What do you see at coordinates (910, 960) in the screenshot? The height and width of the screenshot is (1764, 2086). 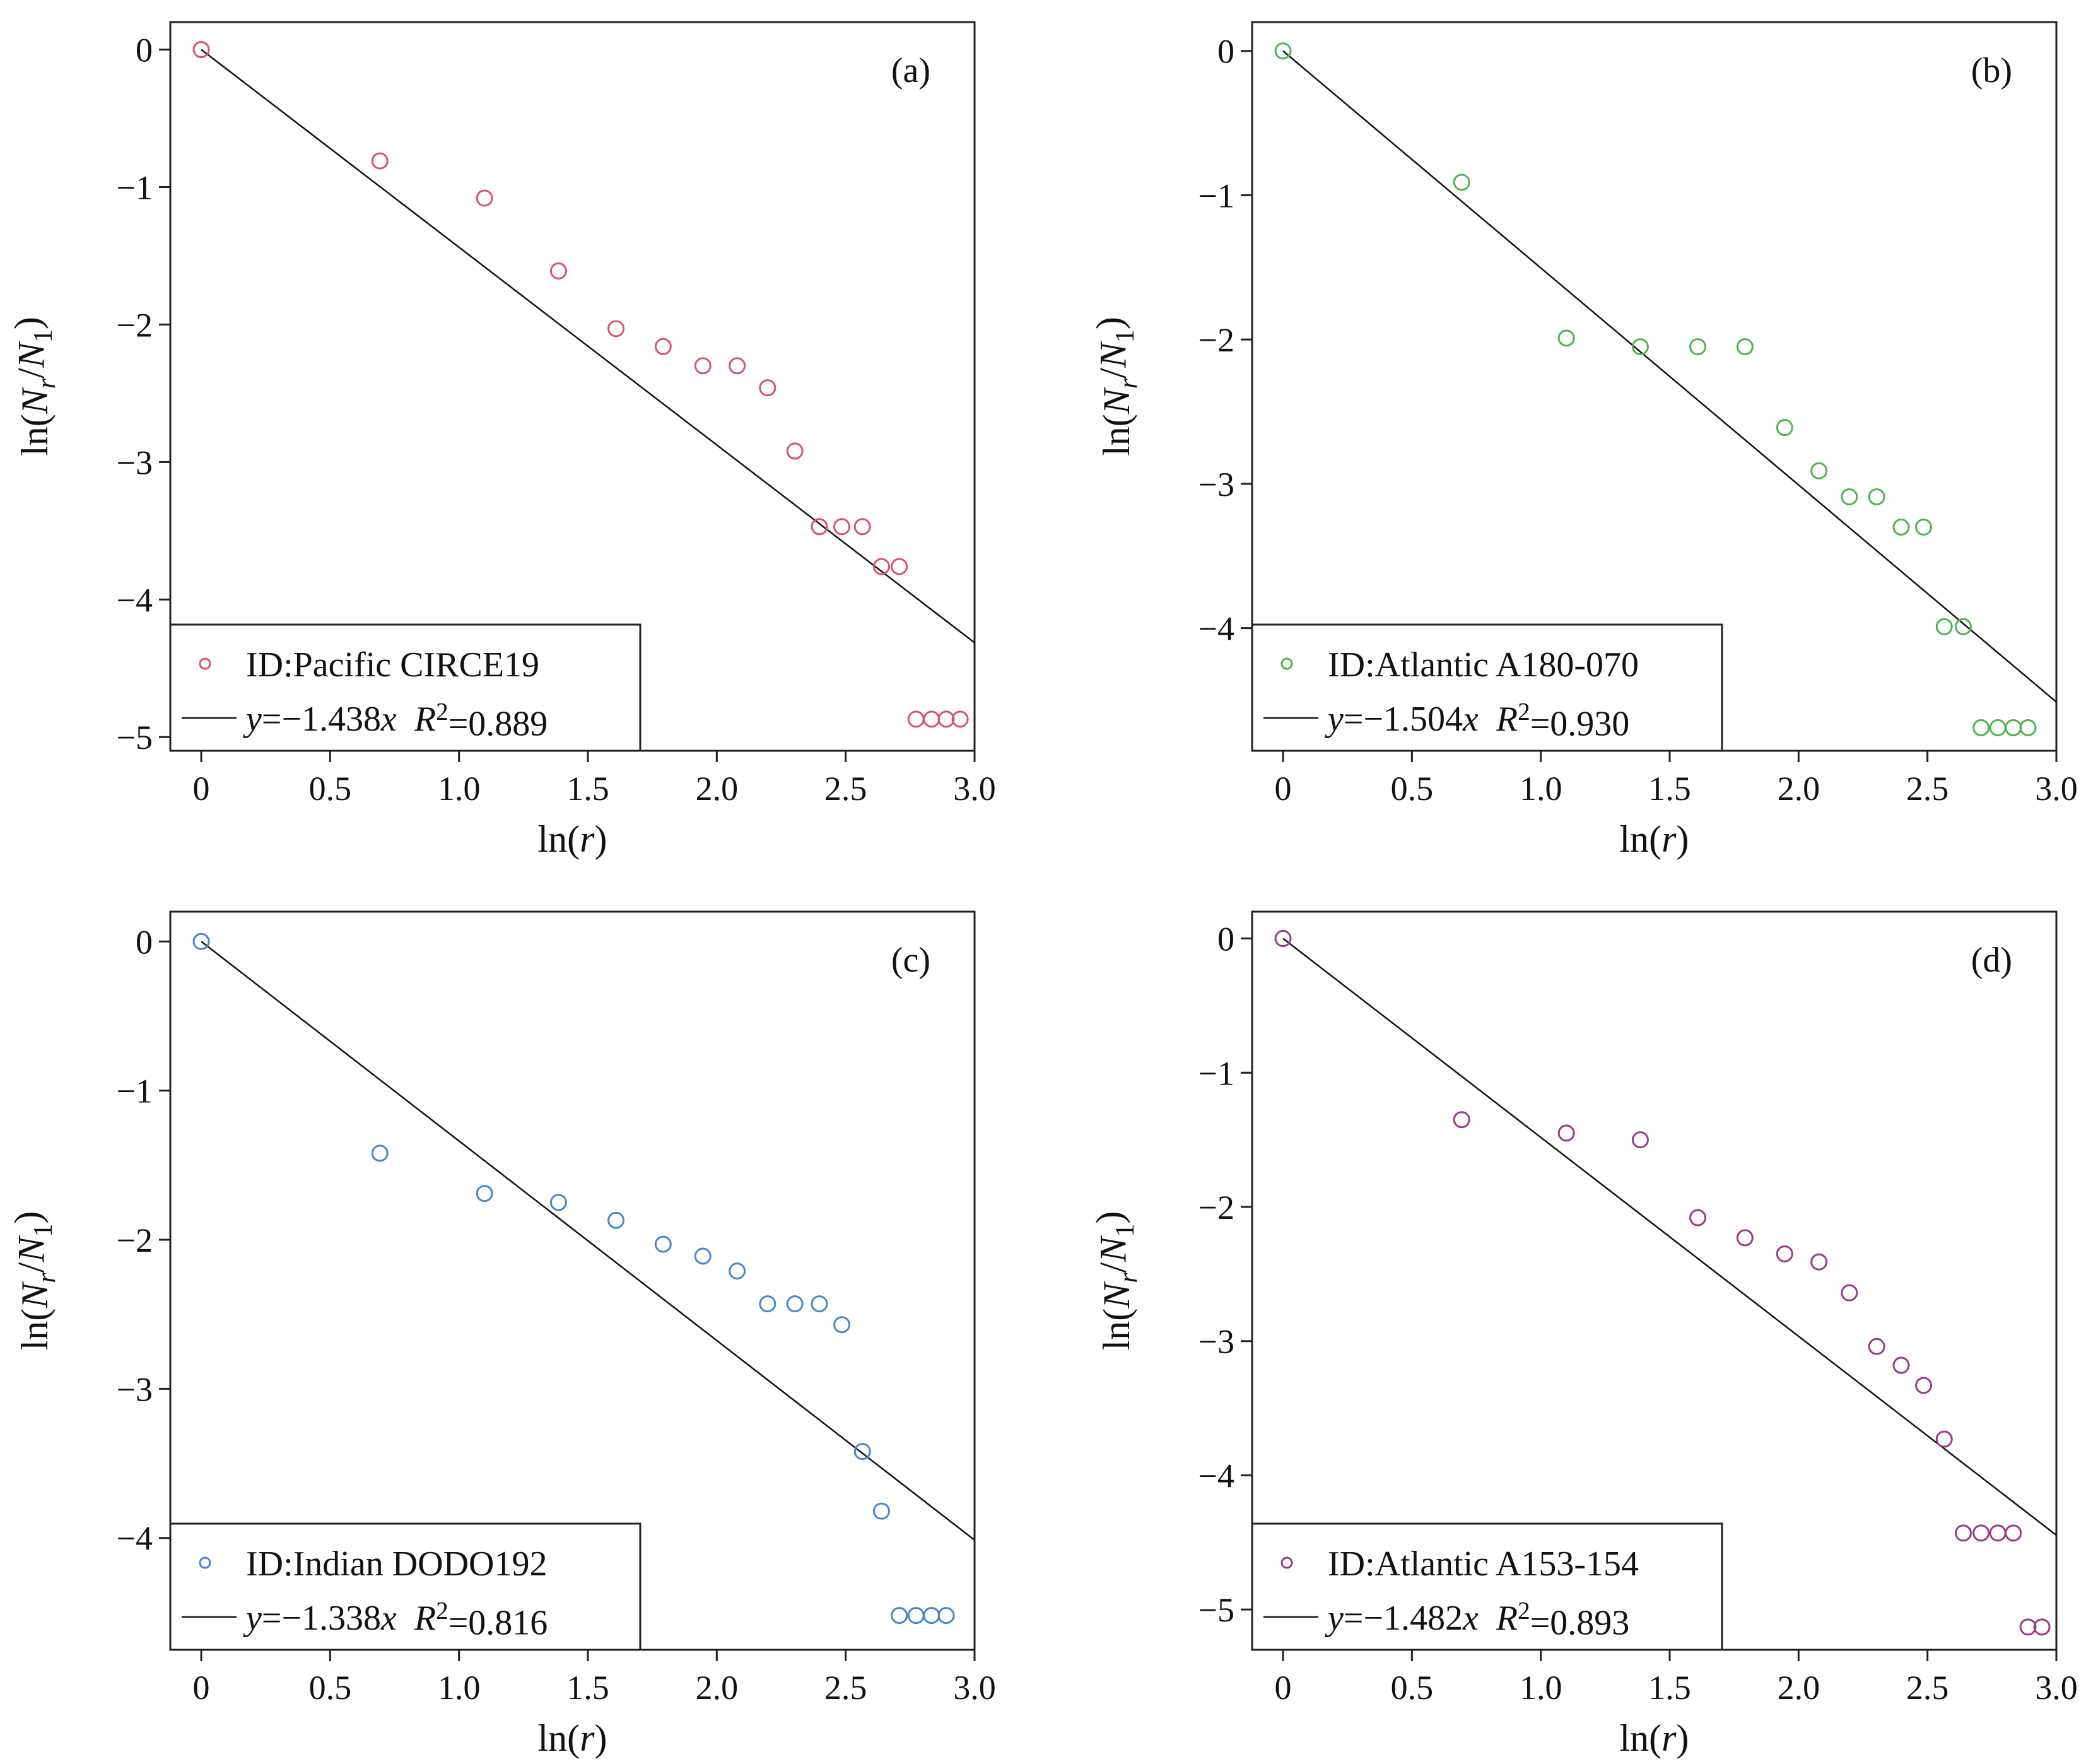 I see `panel-label: (c)` at bounding box center [910, 960].